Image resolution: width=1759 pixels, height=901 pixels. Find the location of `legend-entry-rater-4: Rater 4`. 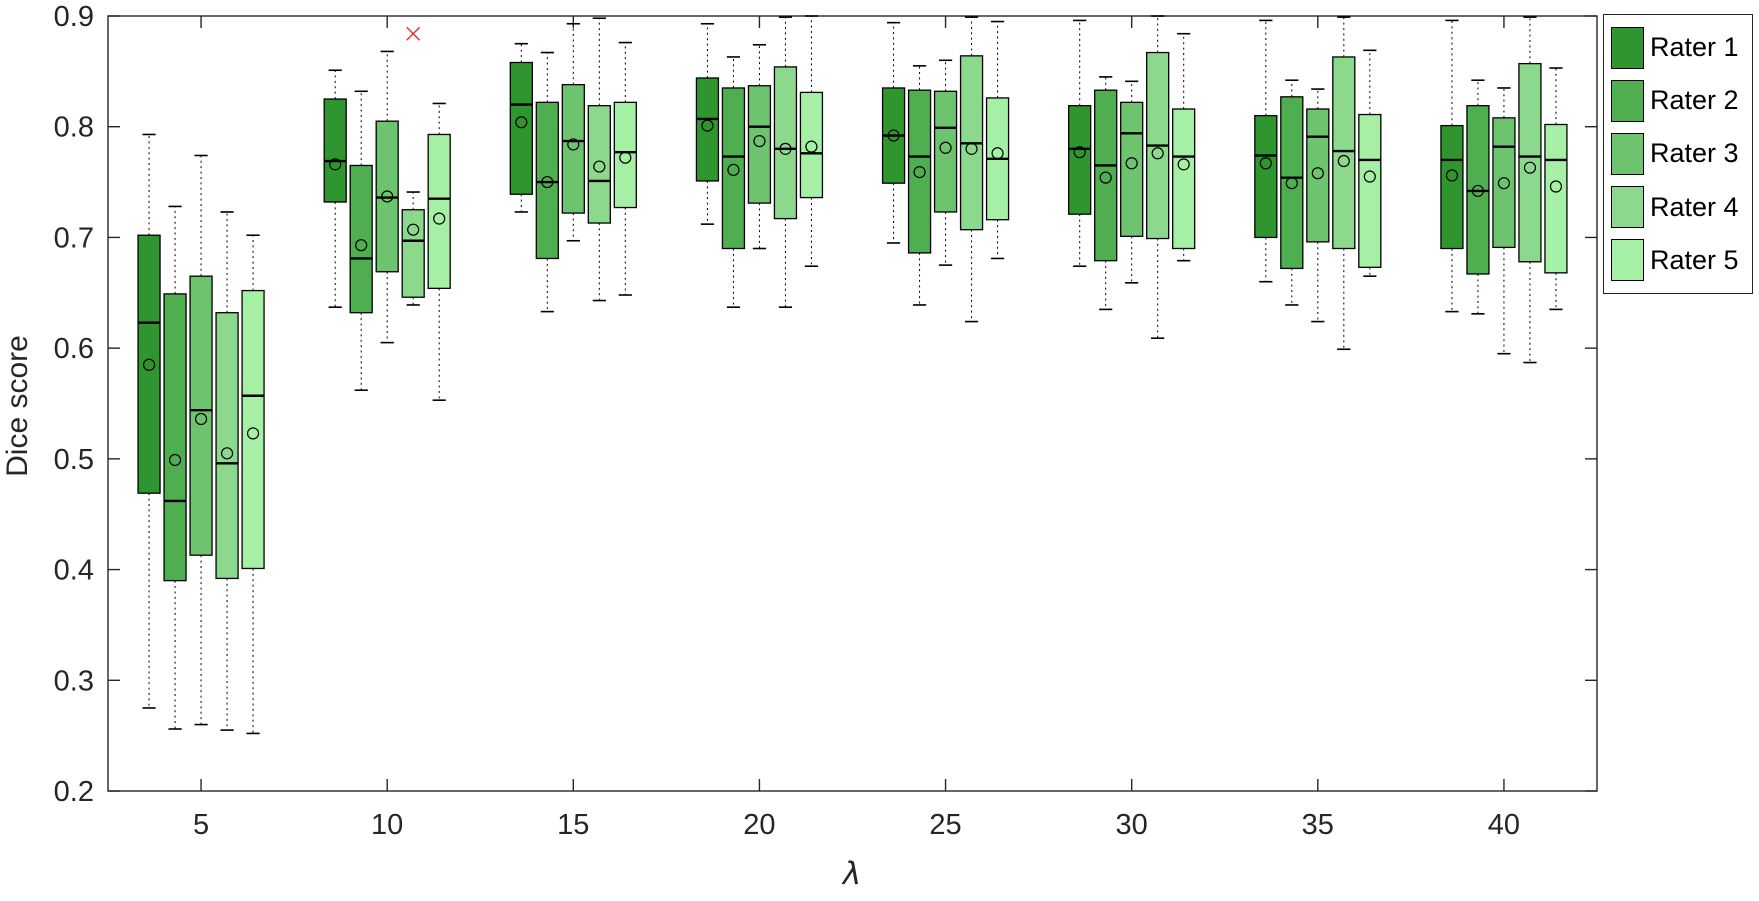

legend-entry-rater-4: Rater 4 is located at coordinates (1681, 207).